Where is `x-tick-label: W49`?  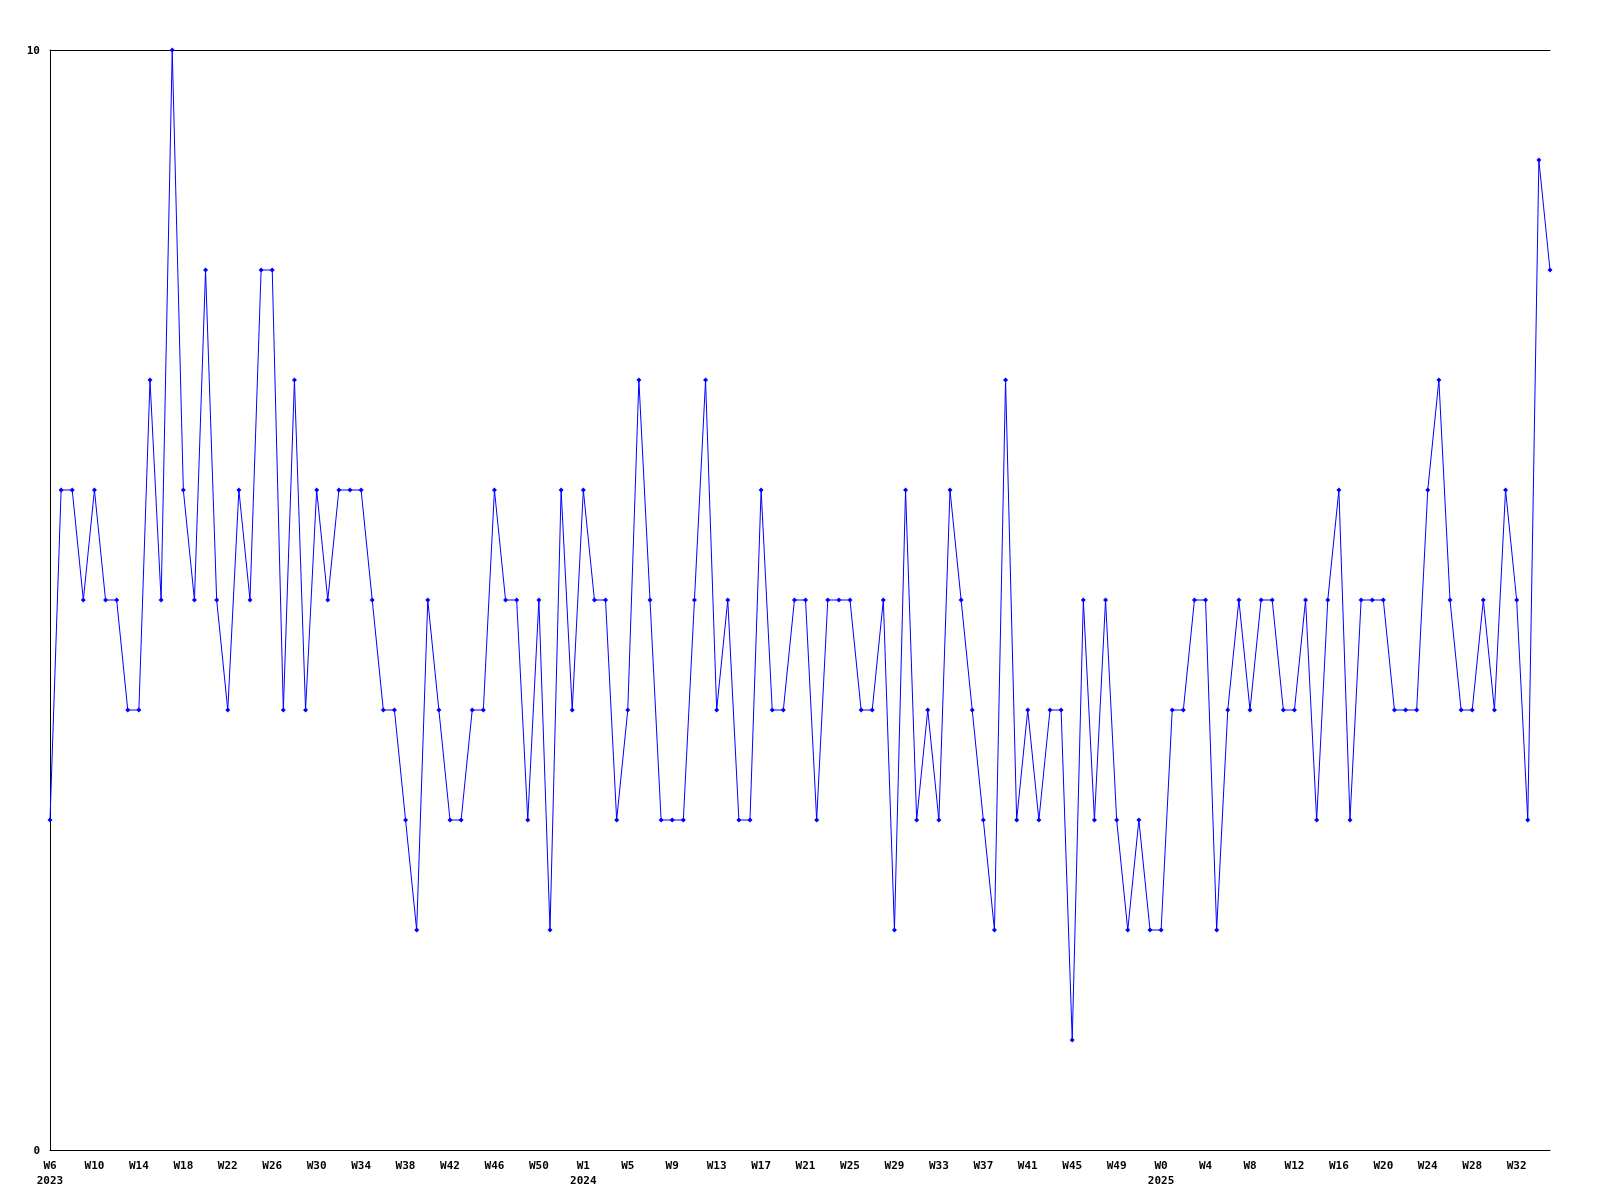 x-tick-label: W49 is located at coordinates (1116, 1165).